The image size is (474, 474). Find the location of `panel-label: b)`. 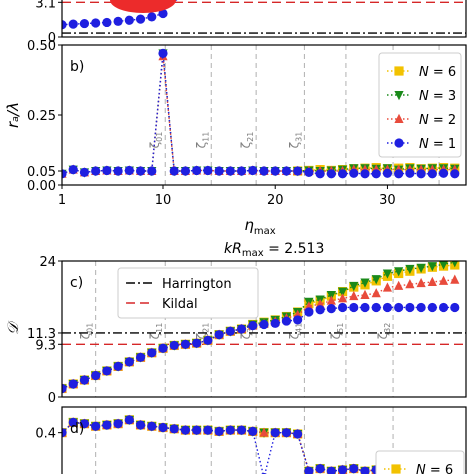

panel-label: b) is located at coordinates (77, 67).